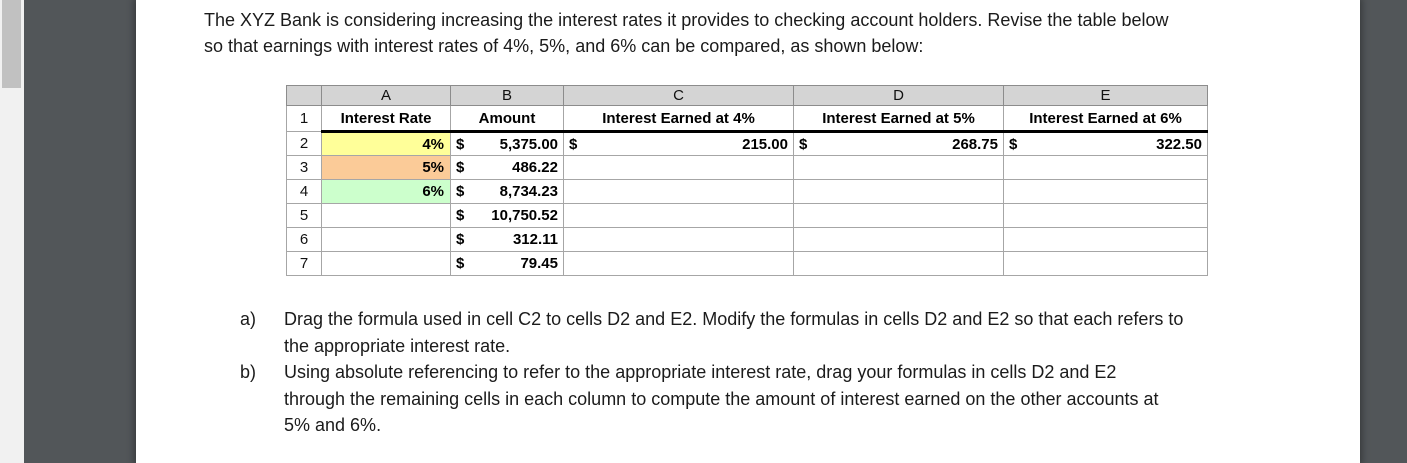  What do you see at coordinates (386, 239) in the screenshot?
I see `cell-a6` at bounding box center [386, 239].